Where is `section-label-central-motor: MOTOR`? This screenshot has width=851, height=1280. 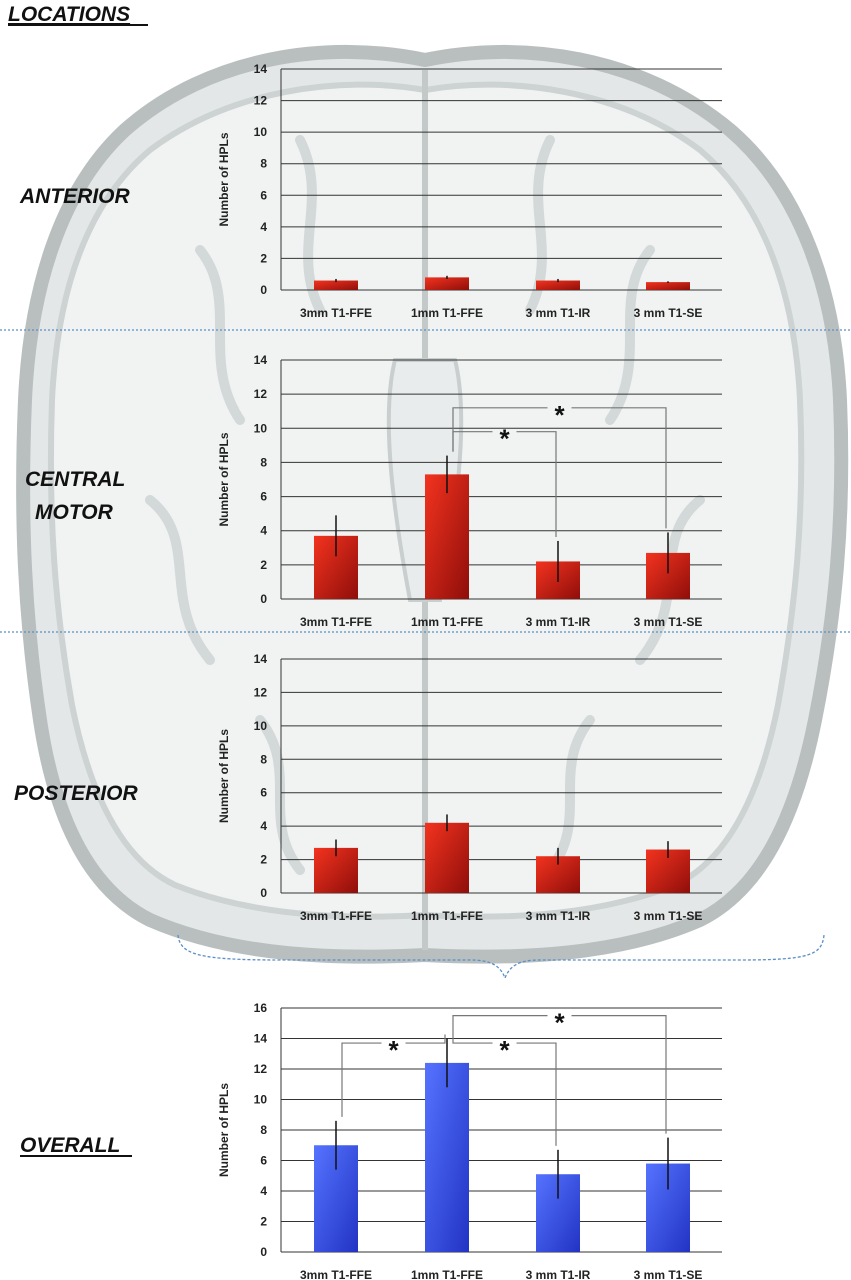
section-label-central-motor: MOTOR is located at coordinates (74, 512).